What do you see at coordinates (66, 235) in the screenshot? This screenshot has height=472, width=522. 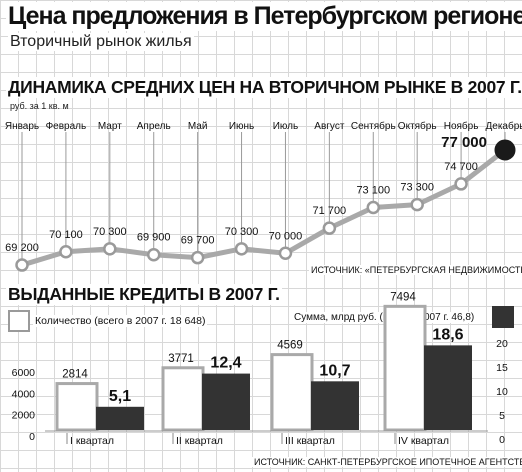 I see `price-value-label: 70 100` at bounding box center [66, 235].